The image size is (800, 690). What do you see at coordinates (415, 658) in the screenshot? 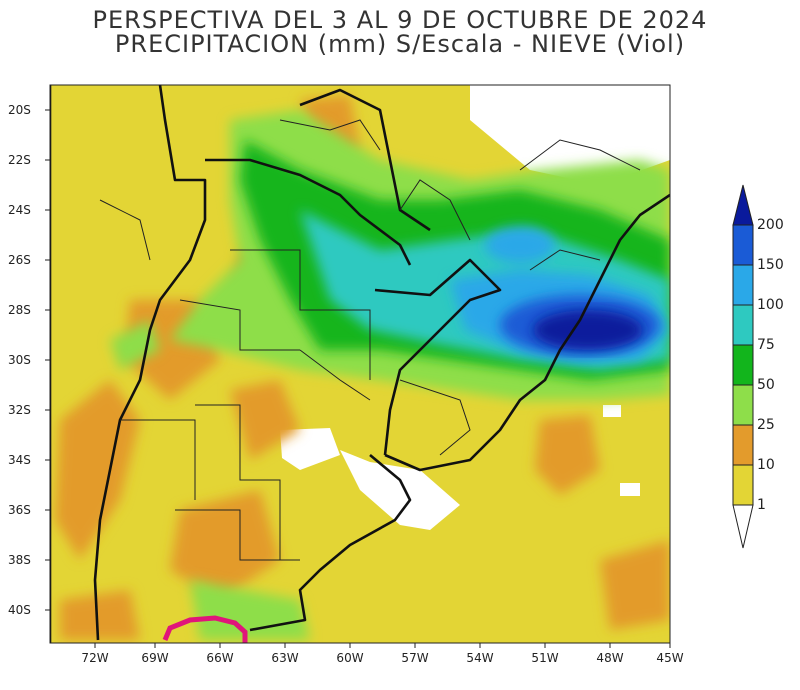
I see `lon-label: 57W` at bounding box center [415, 658].